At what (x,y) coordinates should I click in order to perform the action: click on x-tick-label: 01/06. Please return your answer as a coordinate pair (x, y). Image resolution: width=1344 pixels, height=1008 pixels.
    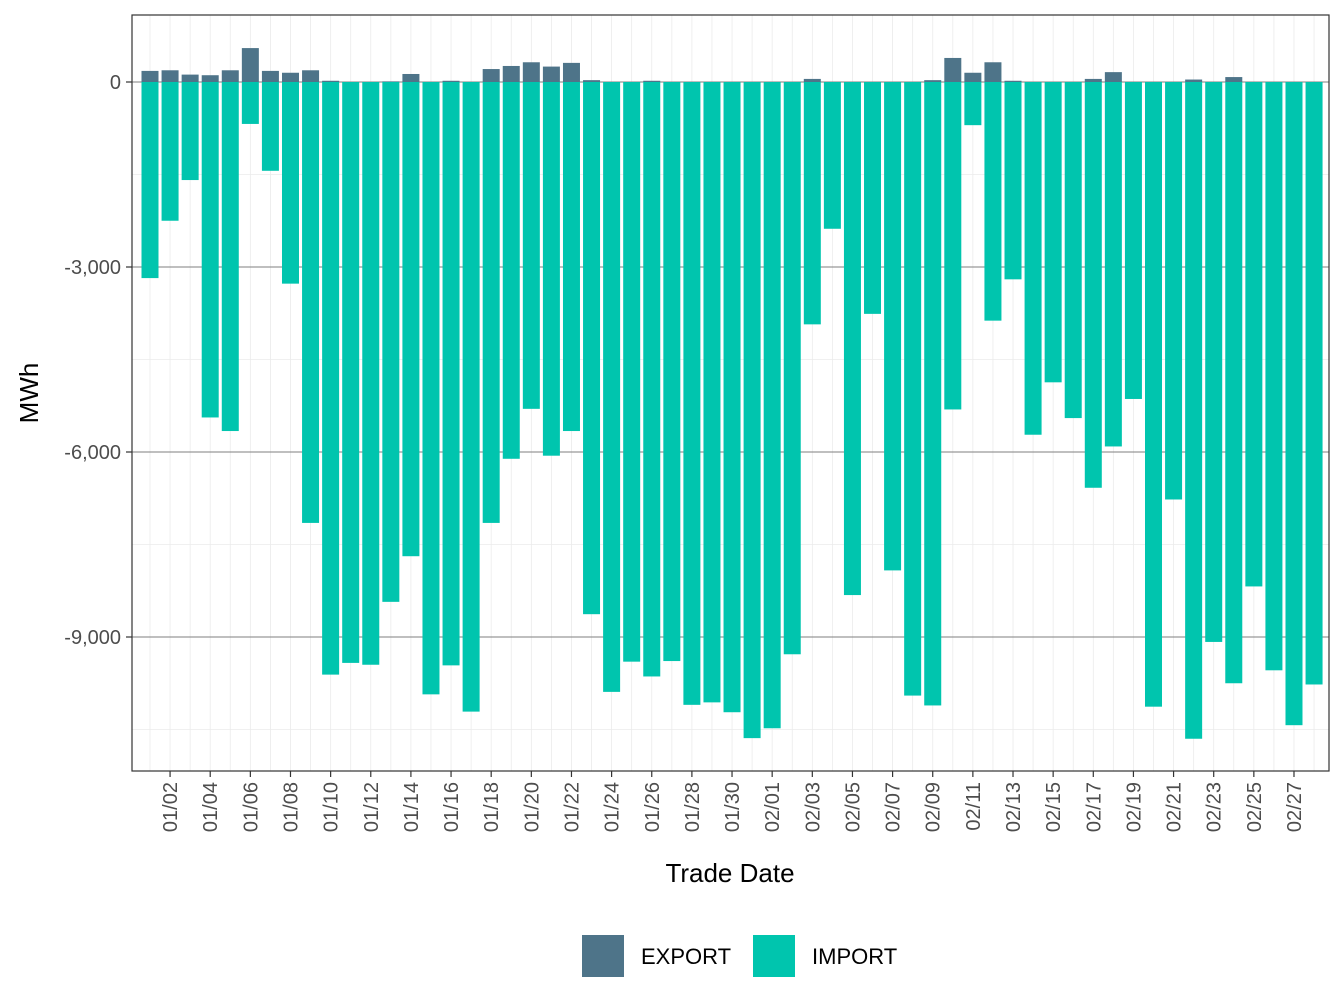
    Looking at the image, I should click on (251, 807).